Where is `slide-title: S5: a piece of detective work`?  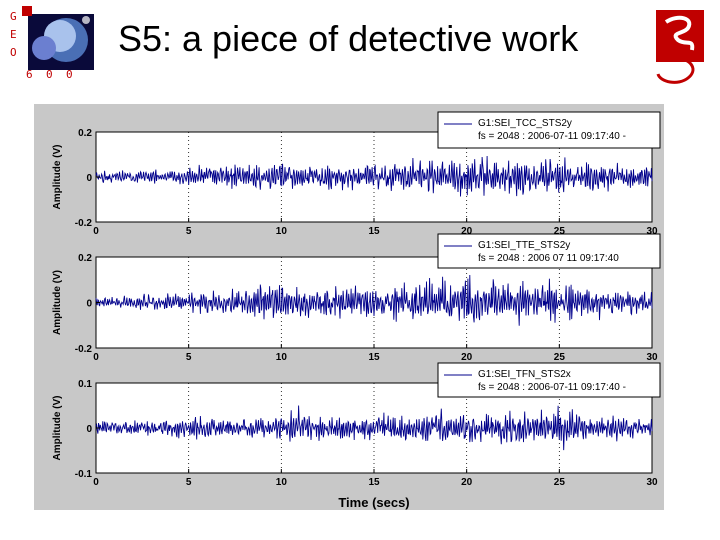
slide-title: S5: a piece of detective work is located at coordinates (348, 38).